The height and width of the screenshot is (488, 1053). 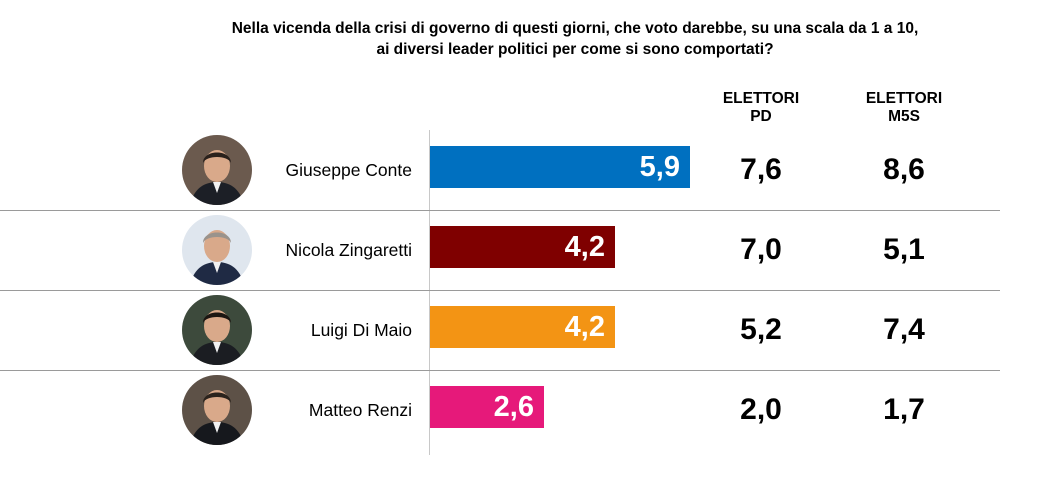 I want to click on leader-name: Luigi Di Maio, so click(x=361, y=330).